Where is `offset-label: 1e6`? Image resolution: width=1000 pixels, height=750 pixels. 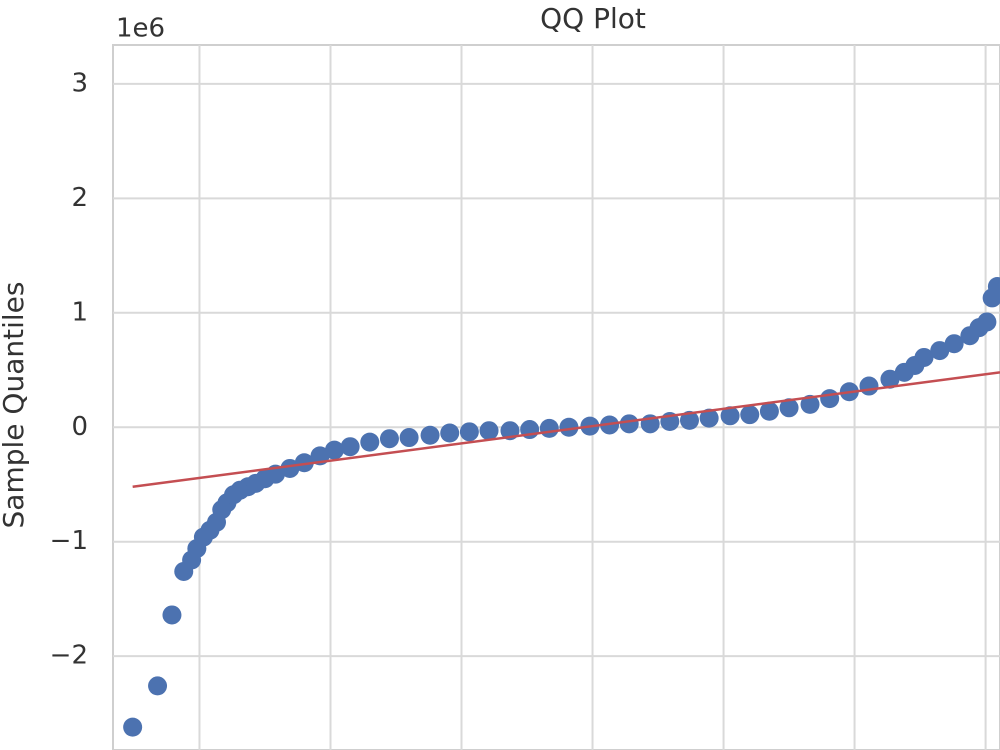
offset-label: 1e6 is located at coordinates (140, 29).